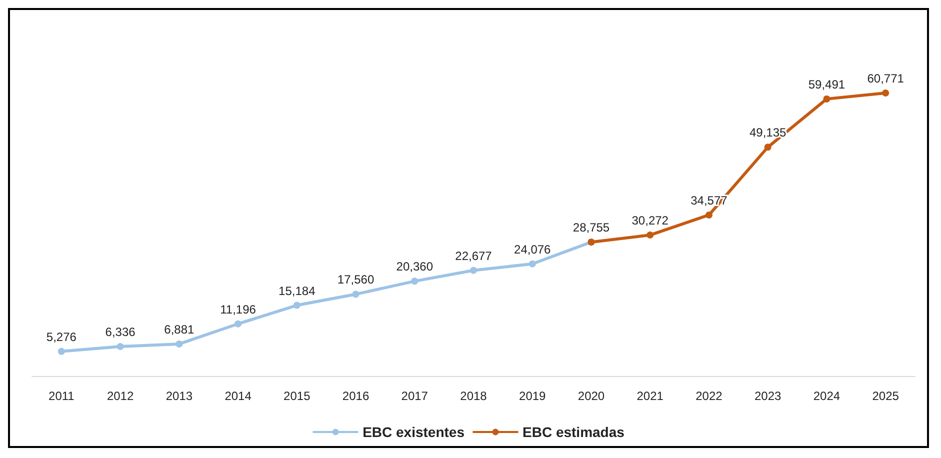  I want to click on data-label: 5,276, so click(61, 337).